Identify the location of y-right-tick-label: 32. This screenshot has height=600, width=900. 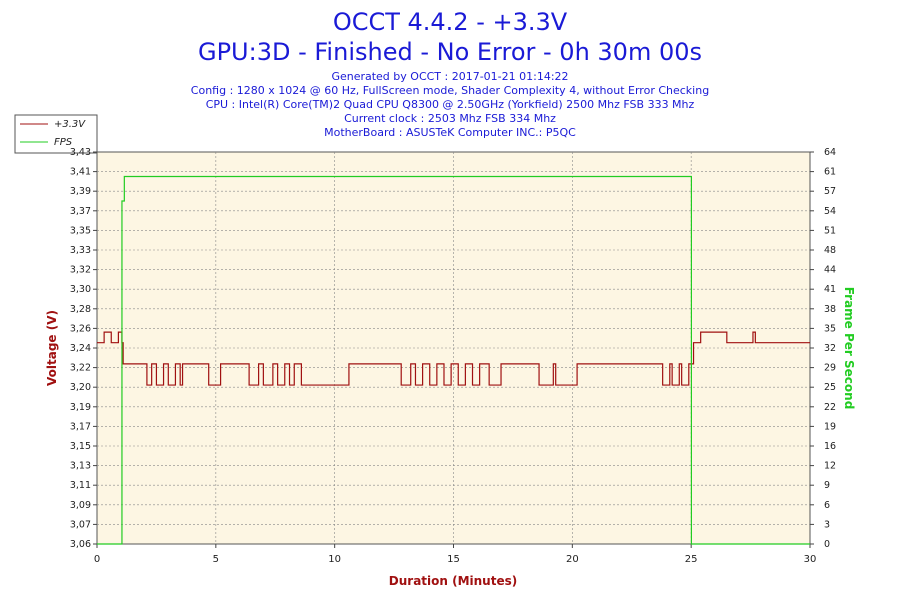
(830, 348).